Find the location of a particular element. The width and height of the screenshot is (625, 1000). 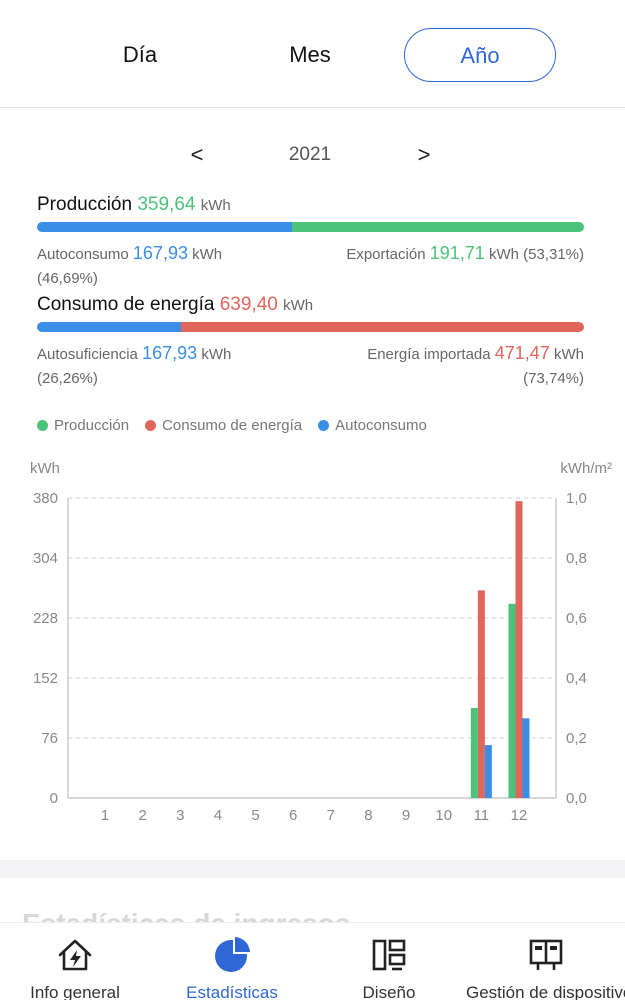

y-tick-label-left: 304 is located at coordinates (45, 558).